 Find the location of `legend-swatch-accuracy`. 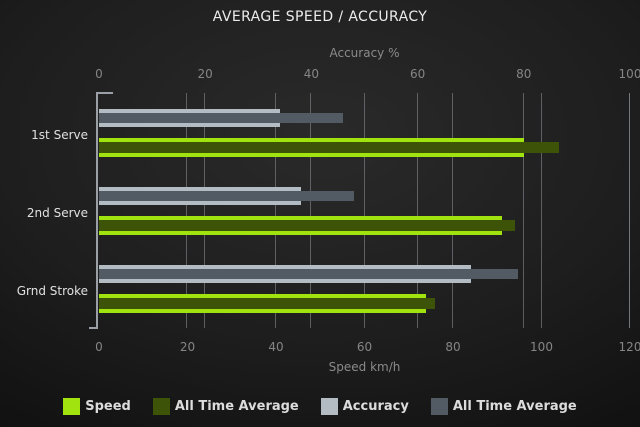

legend-swatch-accuracy is located at coordinates (329, 406).